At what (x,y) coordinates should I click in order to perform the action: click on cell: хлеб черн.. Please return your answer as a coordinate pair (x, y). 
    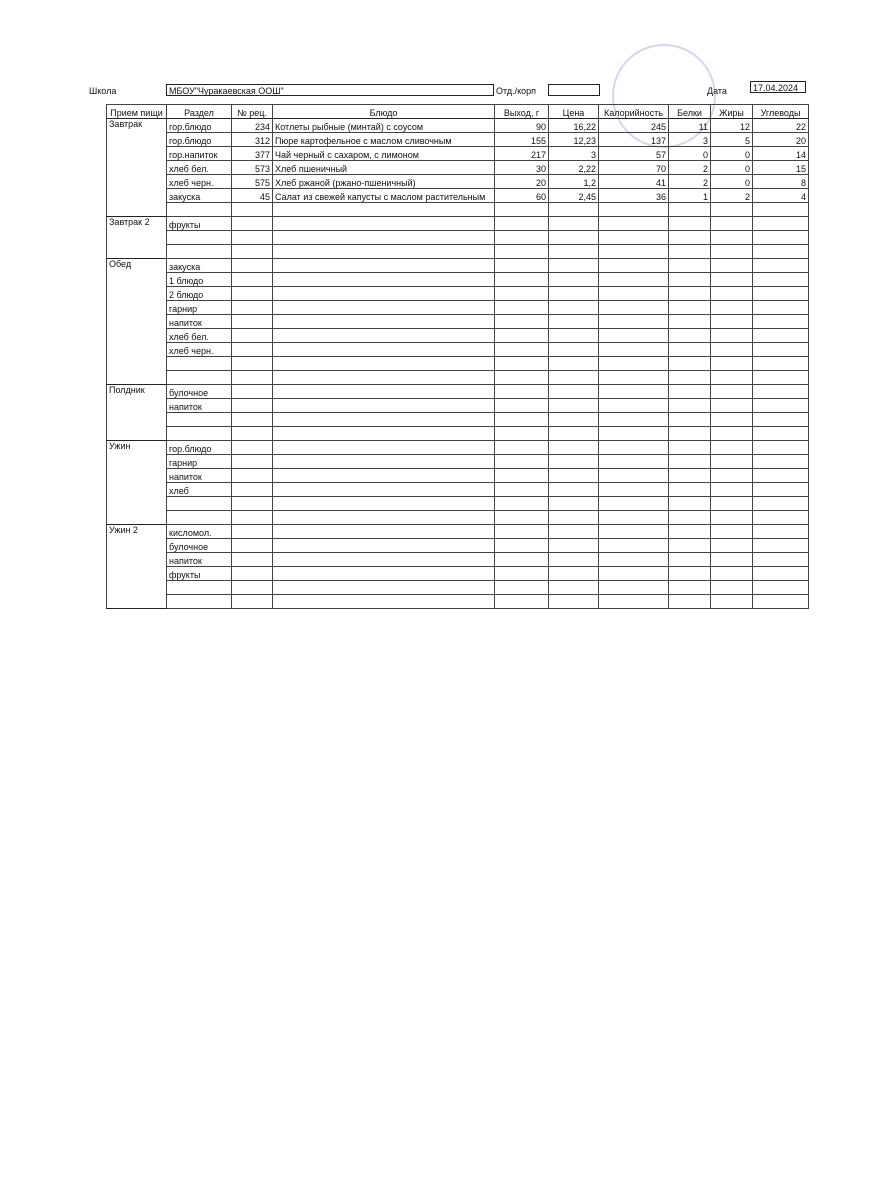
    Looking at the image, I should click on (199, 349).